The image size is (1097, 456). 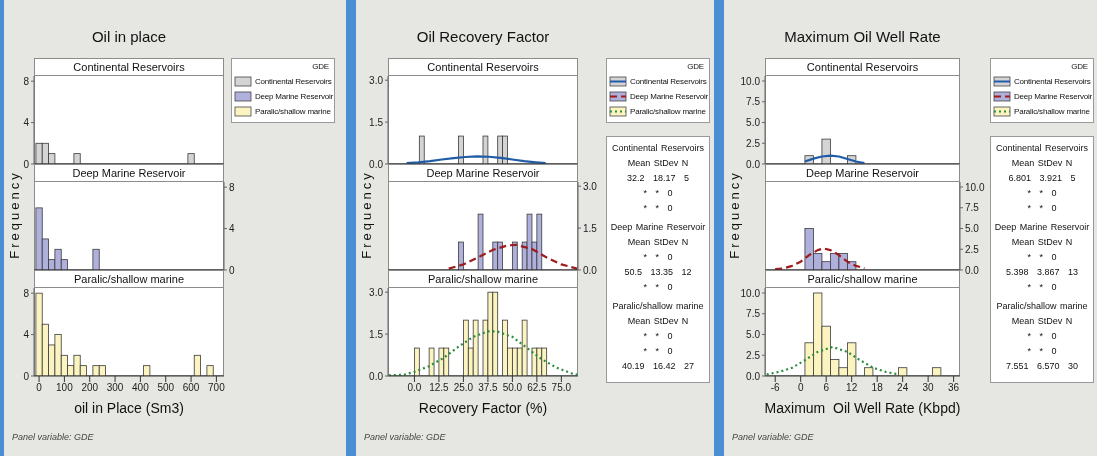 I want to click on chart-title: Oil Recovery Factor, so click(x=483, y=36).